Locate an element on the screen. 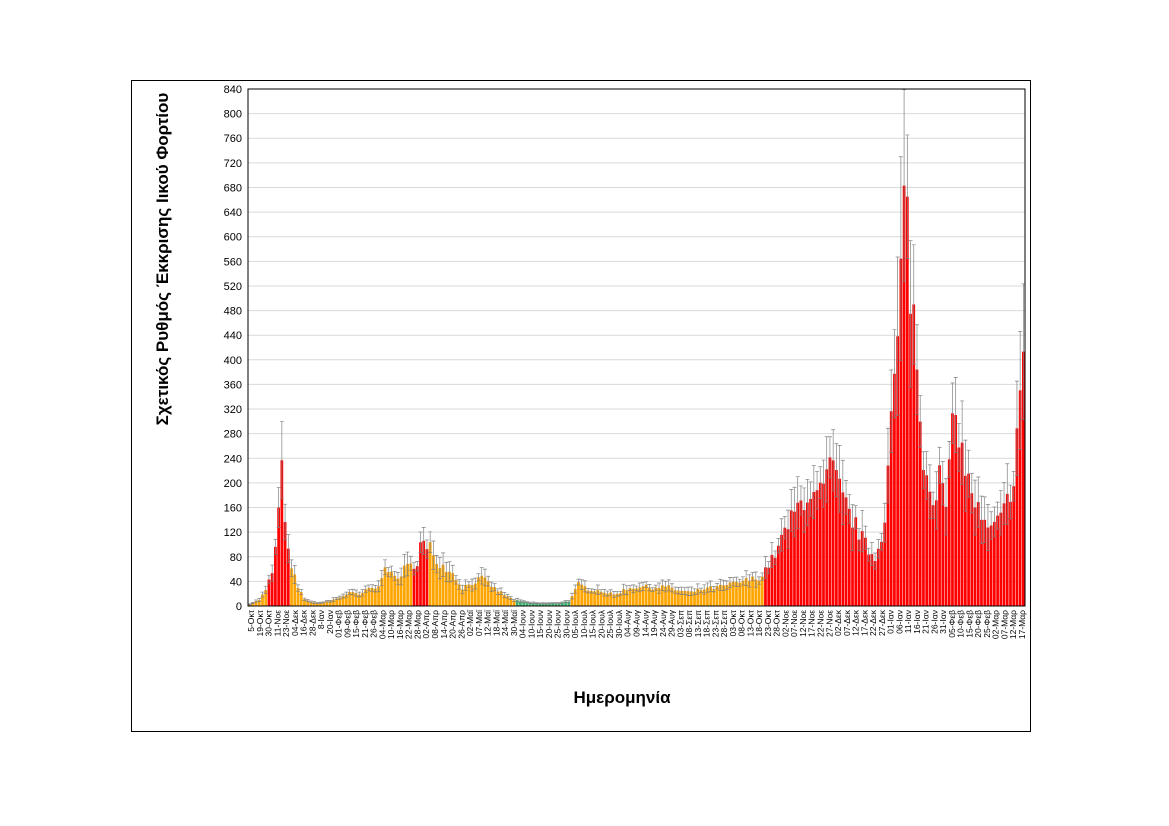  x-tick-label: 31-Ιαν is located at coordinates (943, 622).